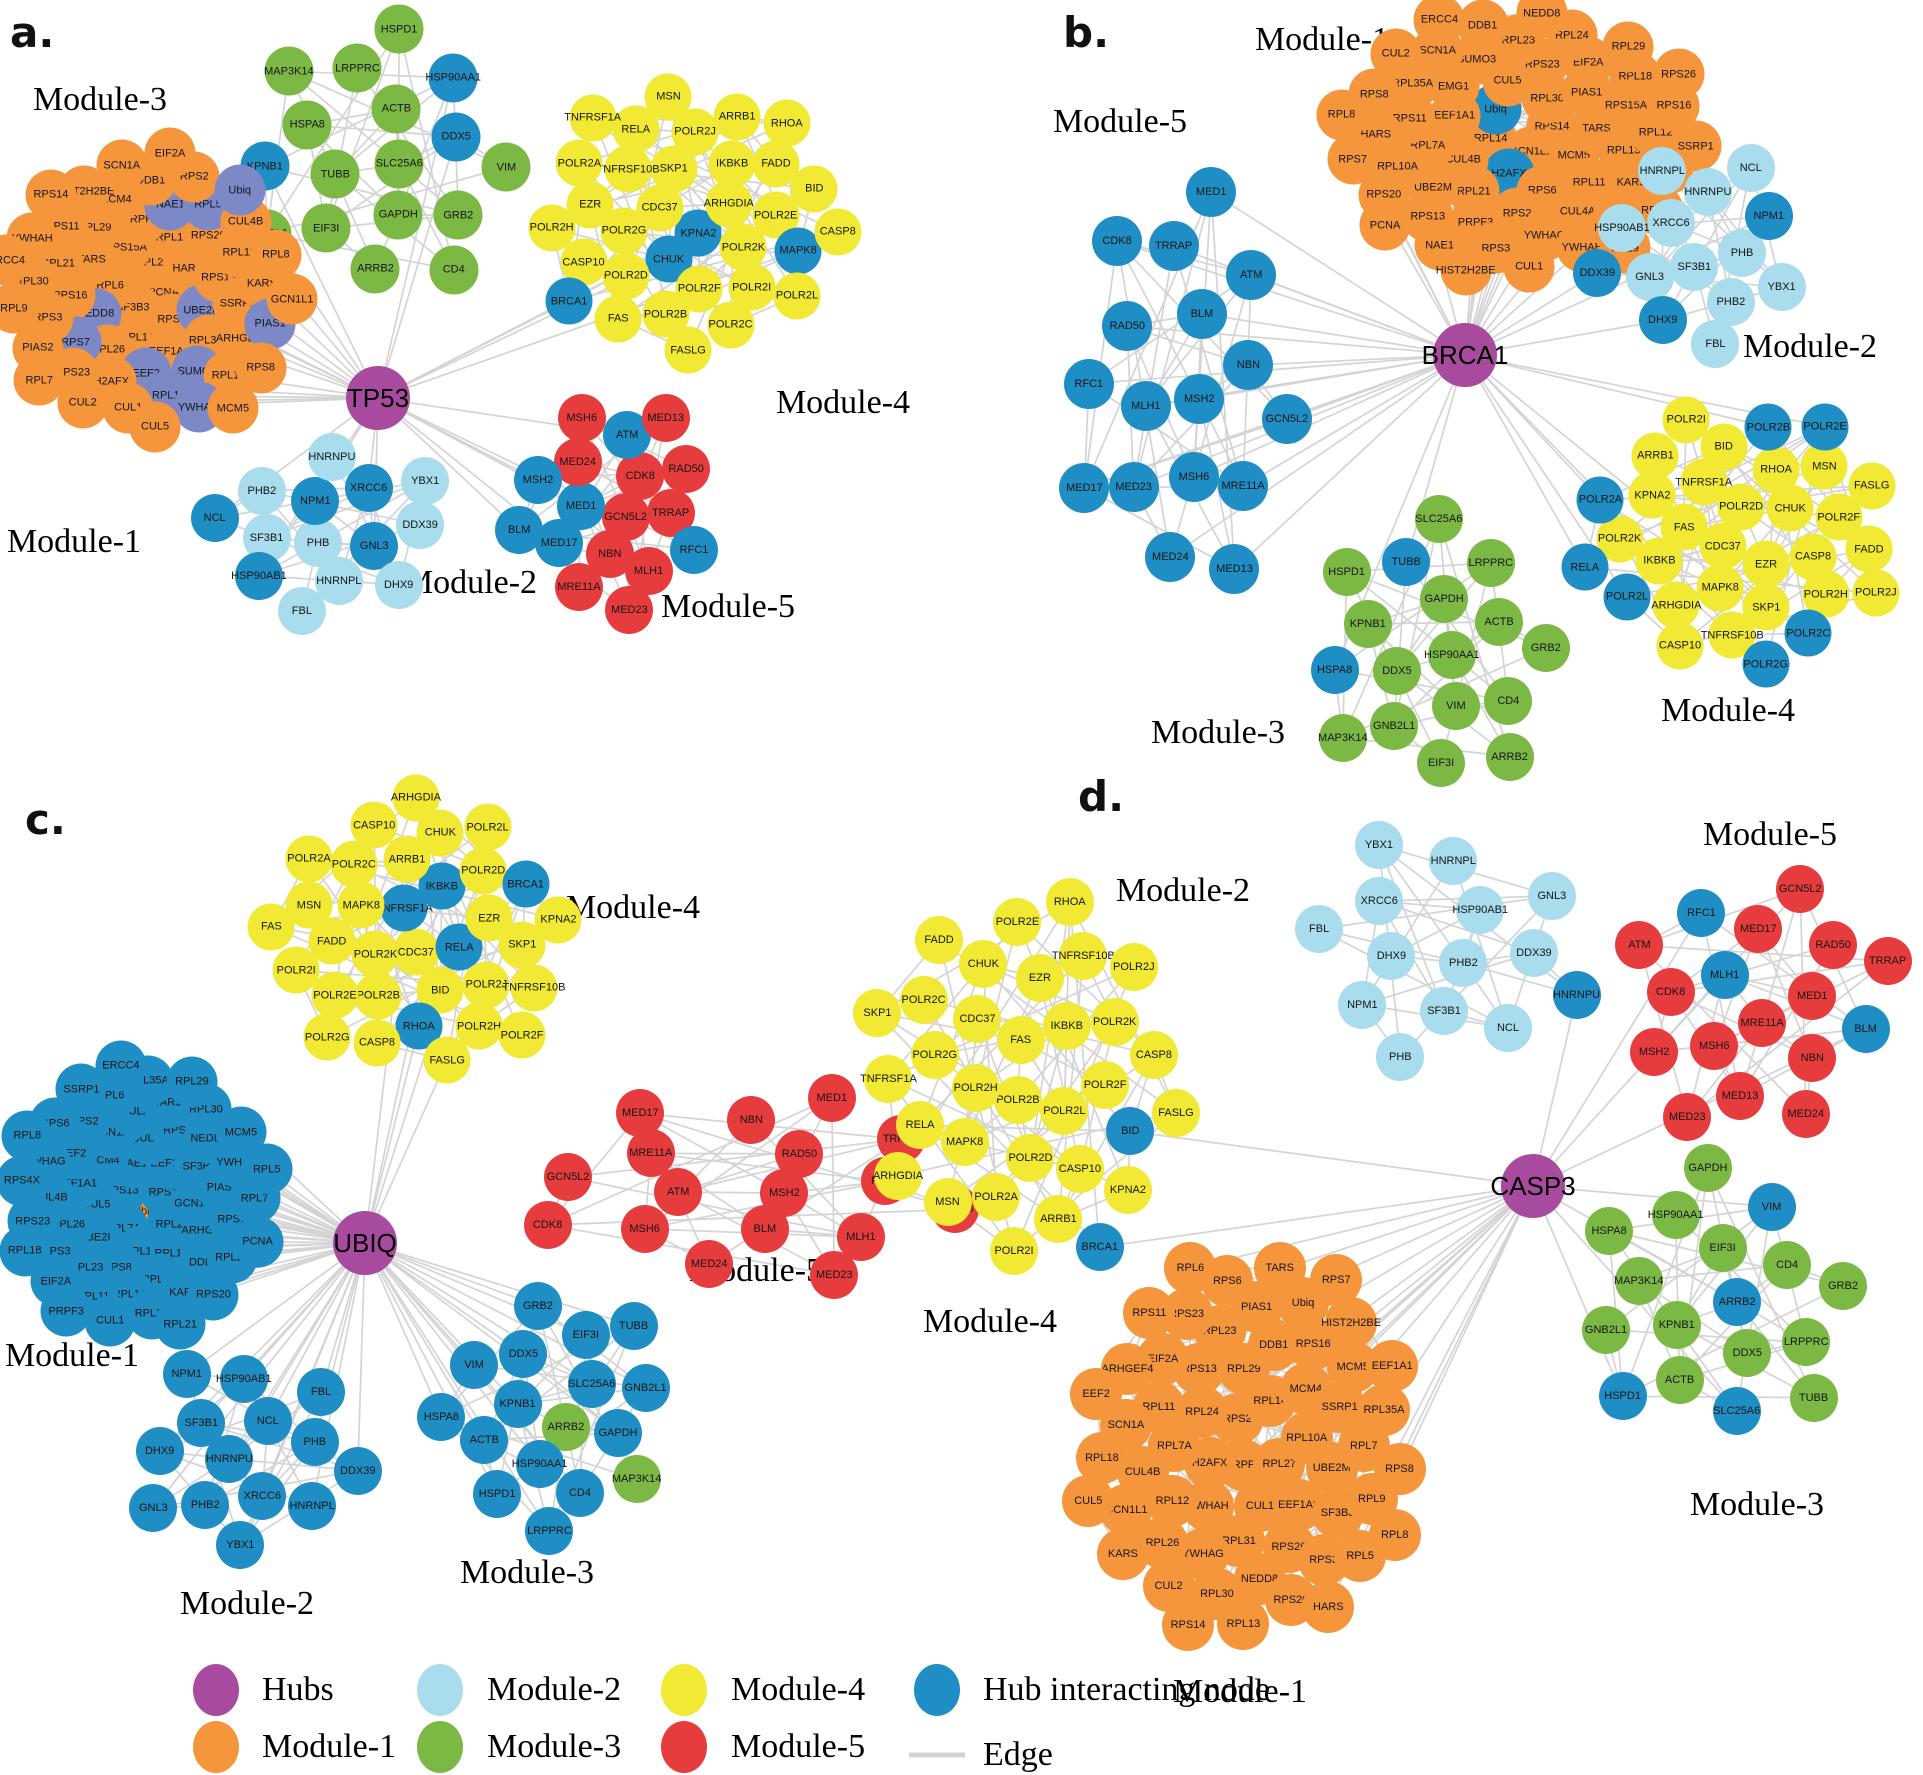  I want to click on node-rpl8: RPL8, so click(27, 1136).